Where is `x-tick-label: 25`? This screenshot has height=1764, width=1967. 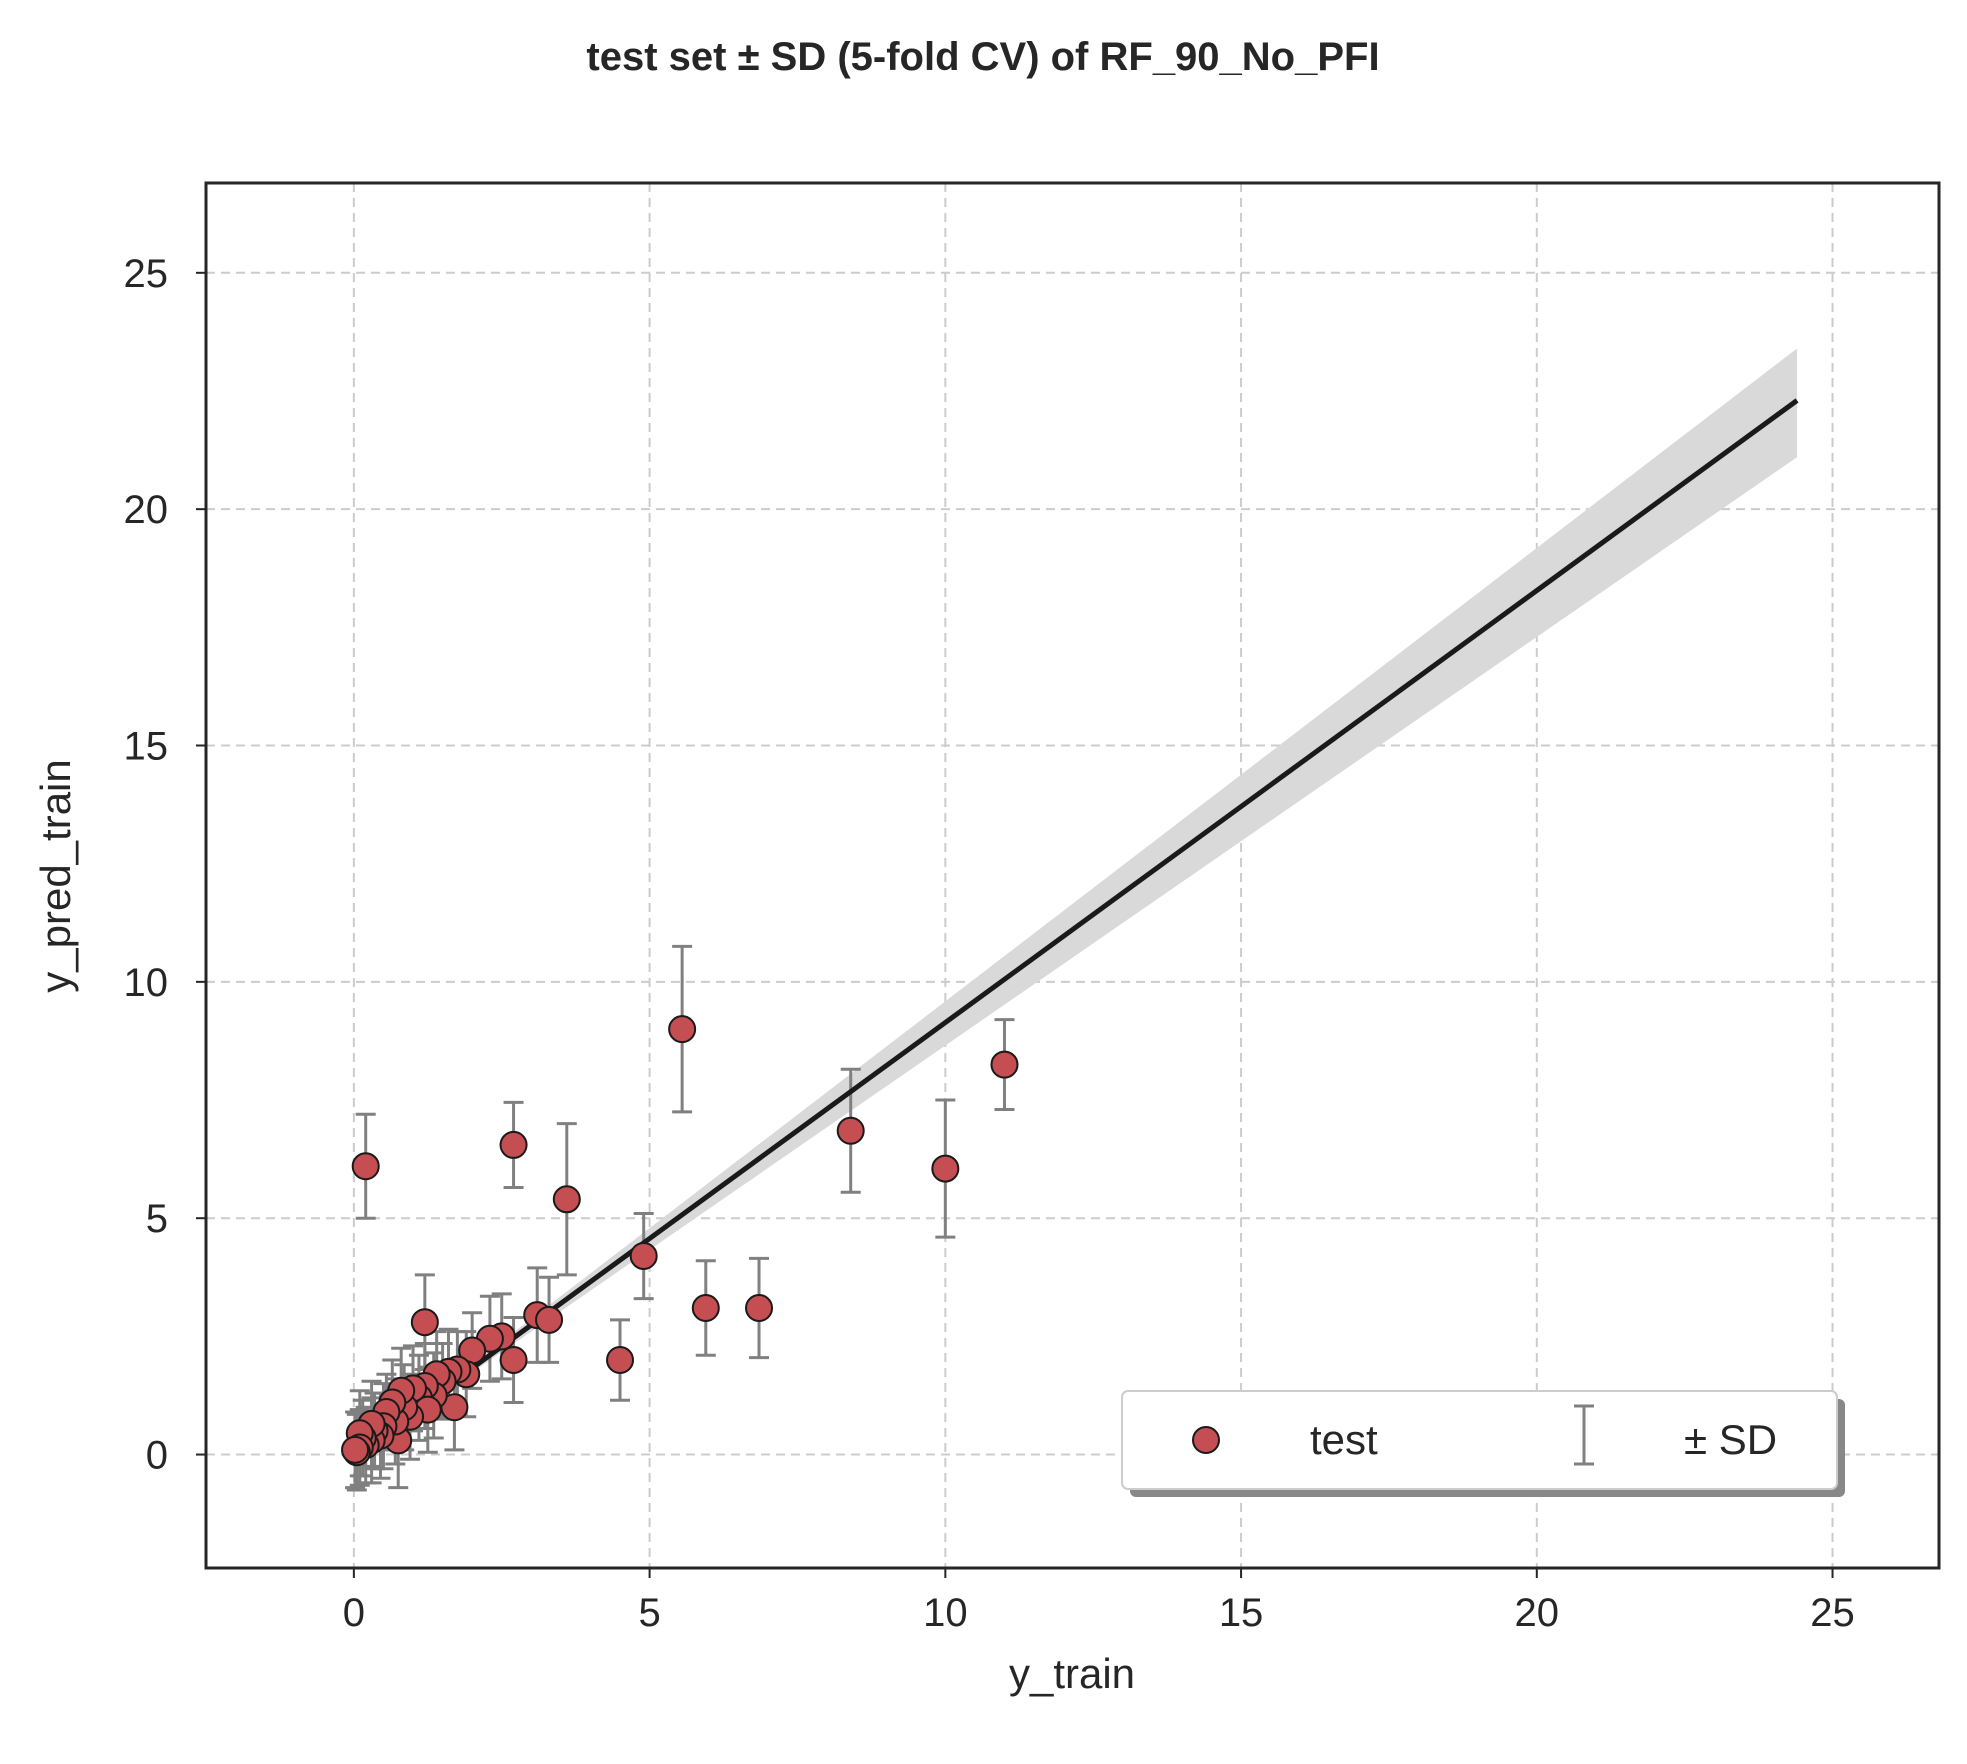 x-tick-label: 25 is located at coordinates (1832, 1613).